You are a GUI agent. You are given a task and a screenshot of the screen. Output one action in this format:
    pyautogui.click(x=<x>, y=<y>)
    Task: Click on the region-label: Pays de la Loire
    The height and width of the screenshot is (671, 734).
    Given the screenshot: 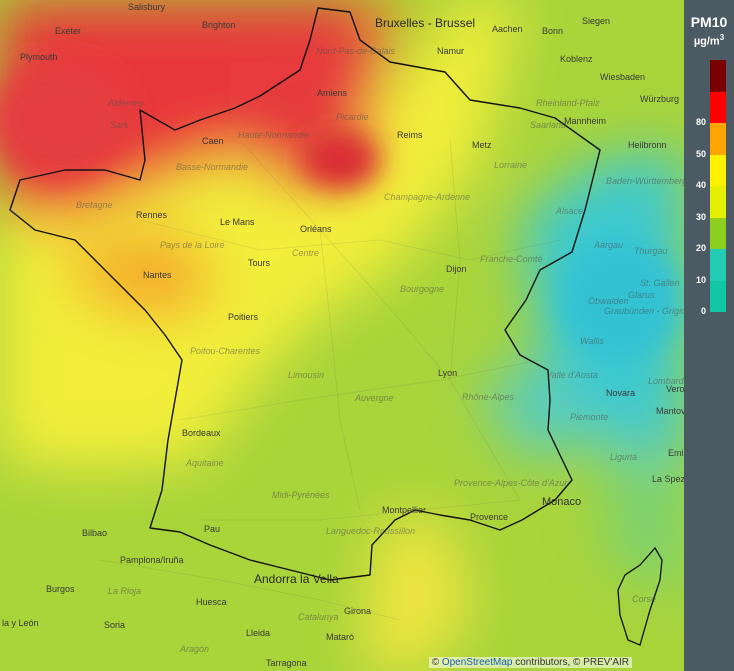 What is the action you would take?
    pyautogui.click(x=192, y=245)
    